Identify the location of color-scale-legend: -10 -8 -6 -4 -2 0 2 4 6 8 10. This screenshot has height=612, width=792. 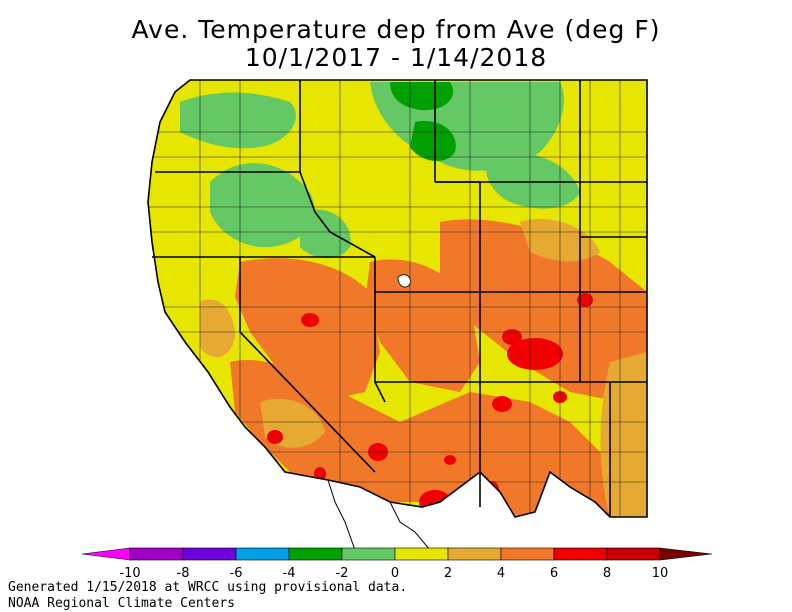
(396, 560).